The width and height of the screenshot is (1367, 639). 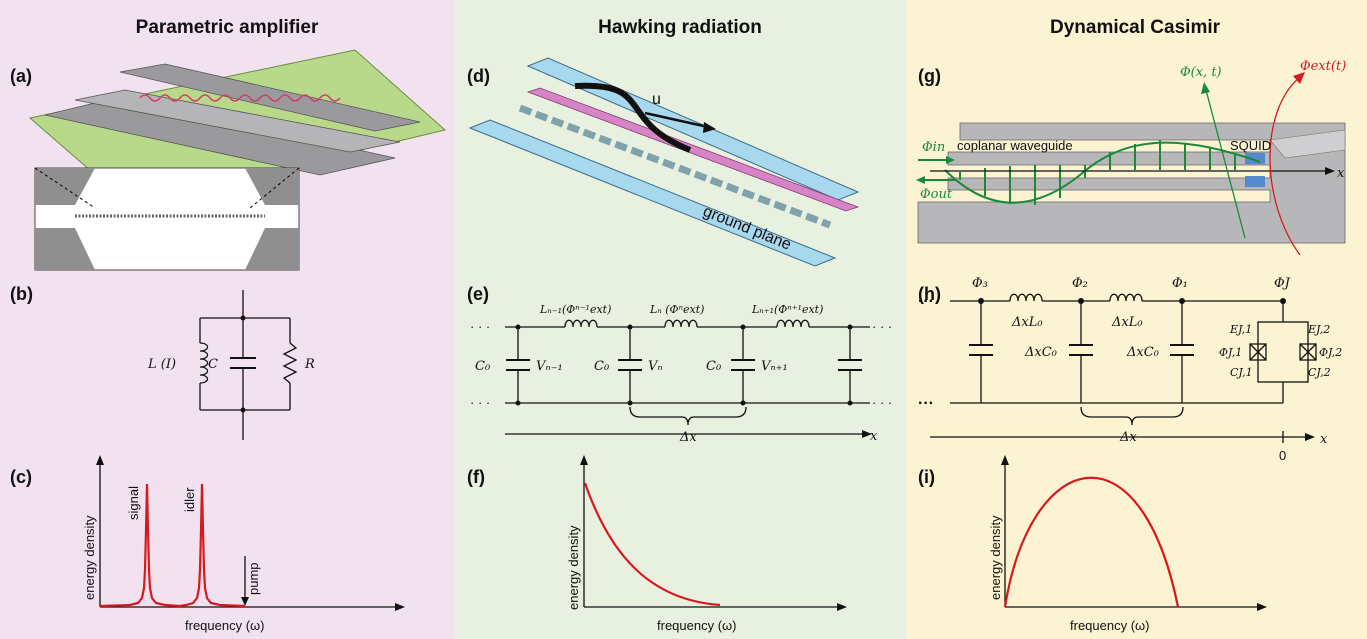 What do you see at coordinates (1319, 372) in the screenshot?
I see `label-CJ2: CJ,2` at bounding box center [1319, 372].